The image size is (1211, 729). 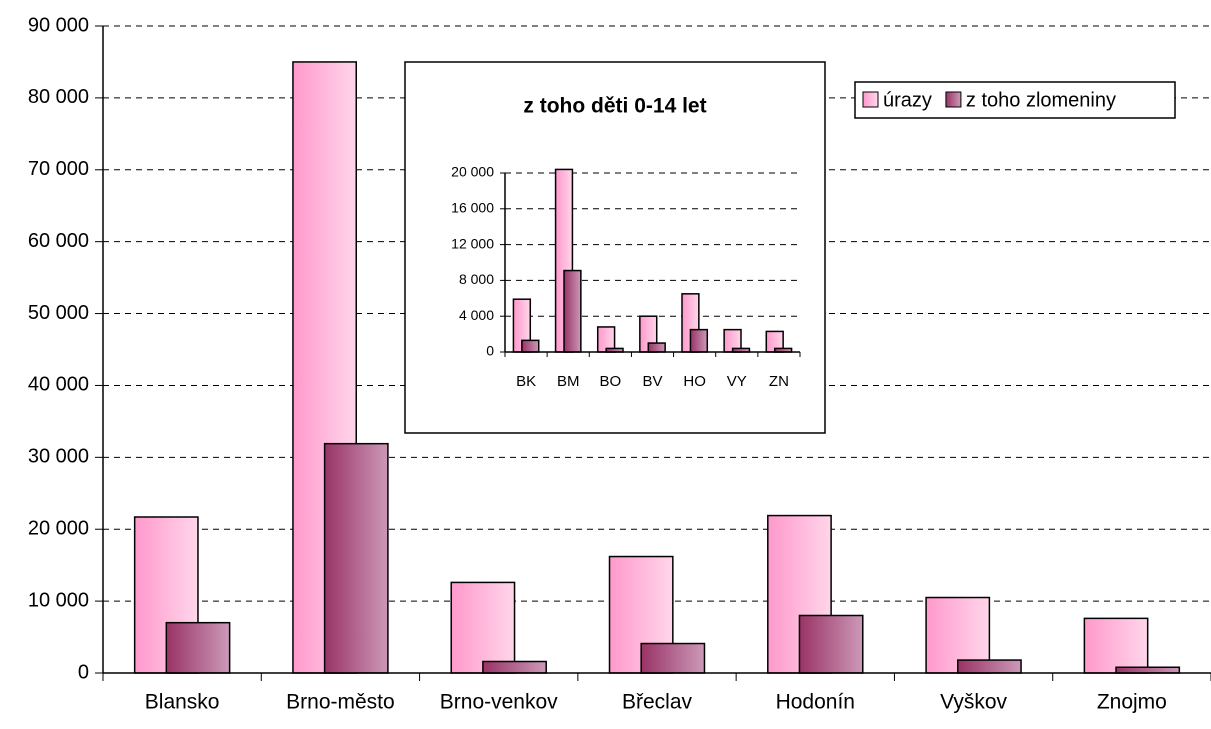 I want to click on x-tick-label: Brno-město, so click(x=340, y=702).